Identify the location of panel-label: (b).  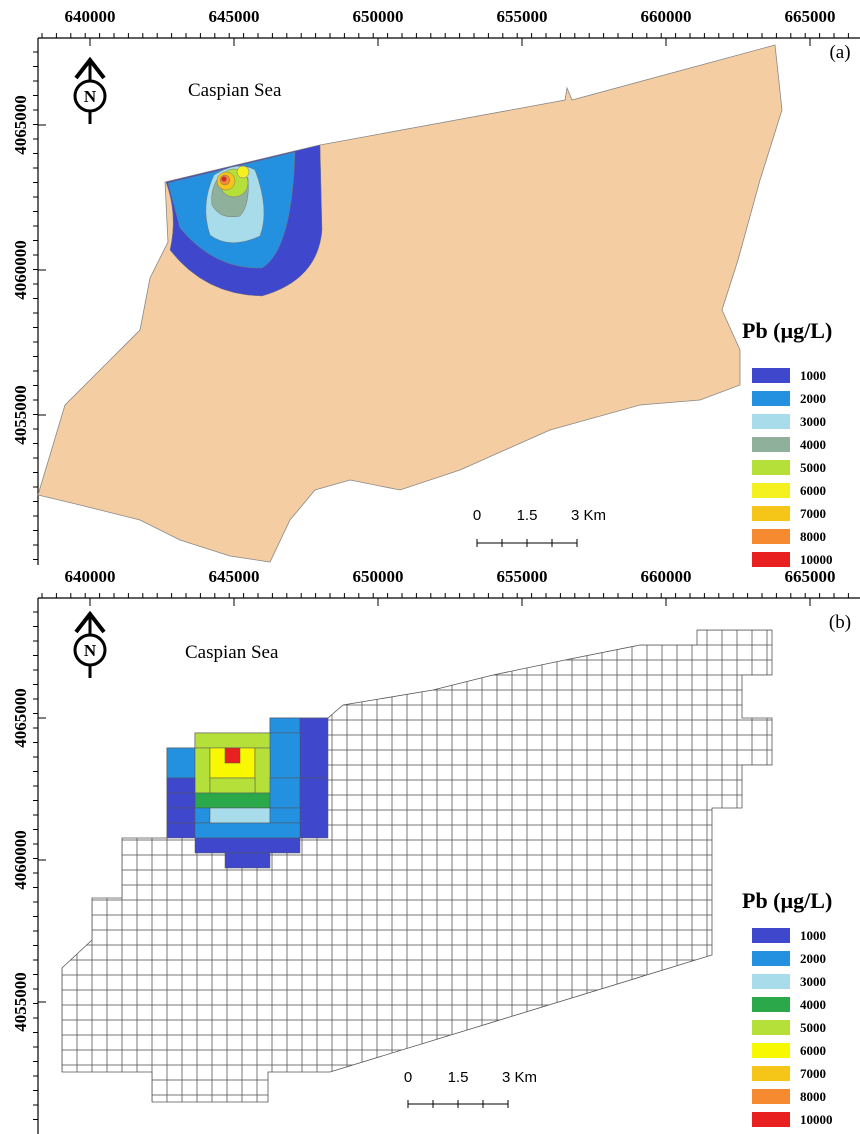
(840, 622).